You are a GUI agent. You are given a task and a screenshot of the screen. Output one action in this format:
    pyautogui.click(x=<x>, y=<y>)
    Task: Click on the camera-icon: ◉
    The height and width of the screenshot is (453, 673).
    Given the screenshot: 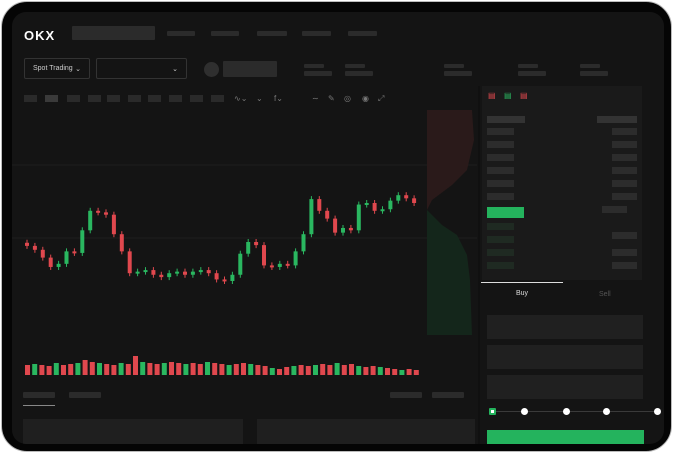 What is the action you would take?
    pyautogui.click(x=365, y=98)
    